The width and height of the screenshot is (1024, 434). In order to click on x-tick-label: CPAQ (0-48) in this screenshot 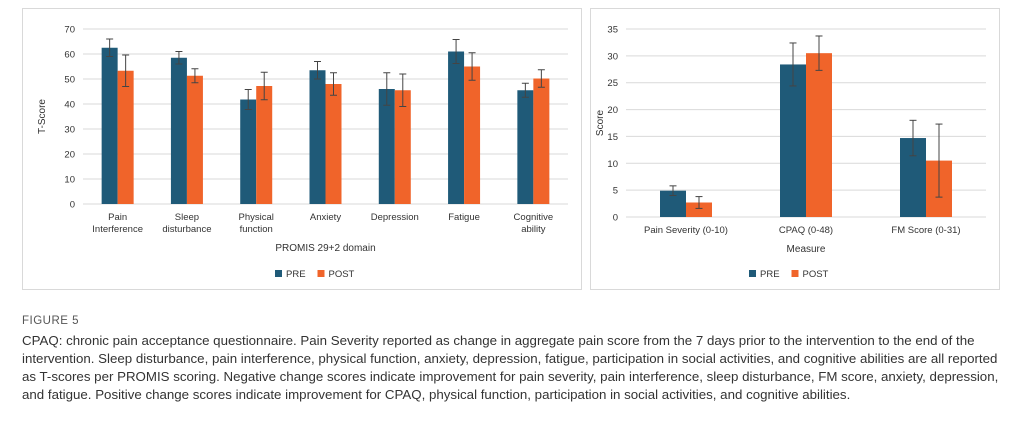, I will do `click(806, 230)`.